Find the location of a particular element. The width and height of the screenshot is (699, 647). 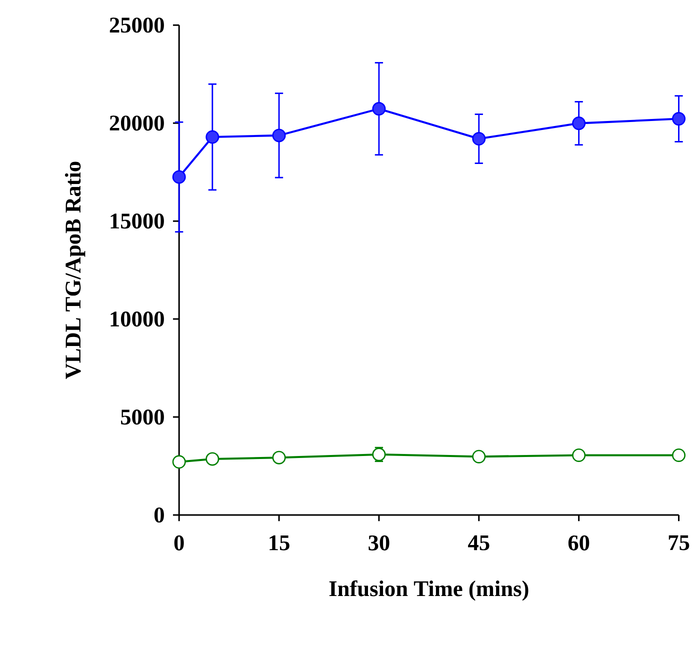

y-axis-title: VLDL TG/ApoB Ratio is located at coordinates (75, 271).